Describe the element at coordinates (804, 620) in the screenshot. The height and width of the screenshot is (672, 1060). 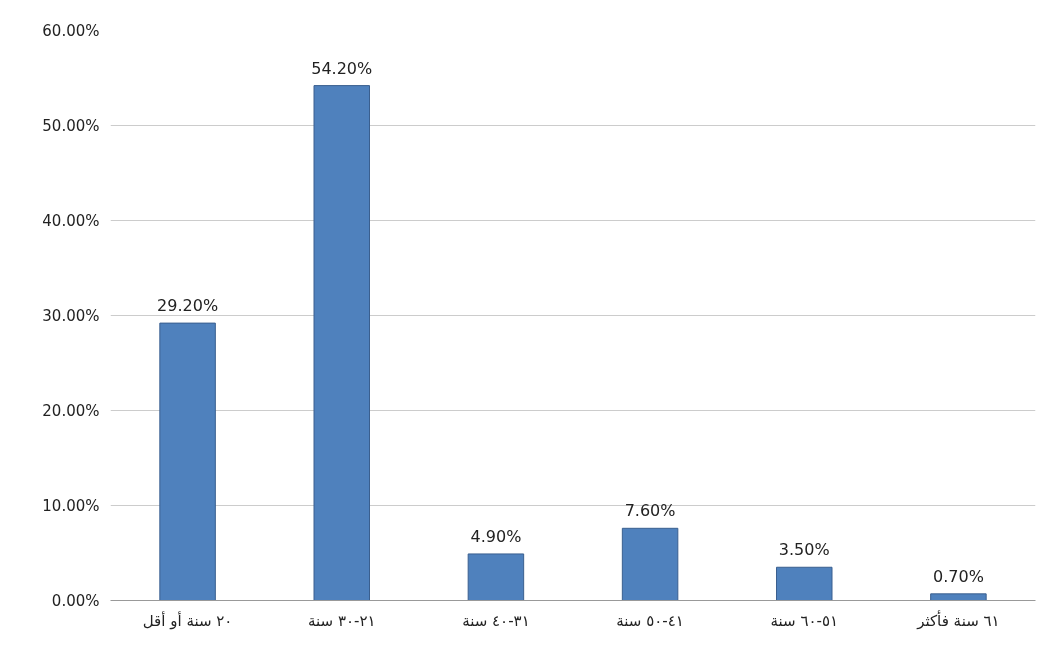
I see `x-tick-label: ٥١-٦٠ سنة` at that location.